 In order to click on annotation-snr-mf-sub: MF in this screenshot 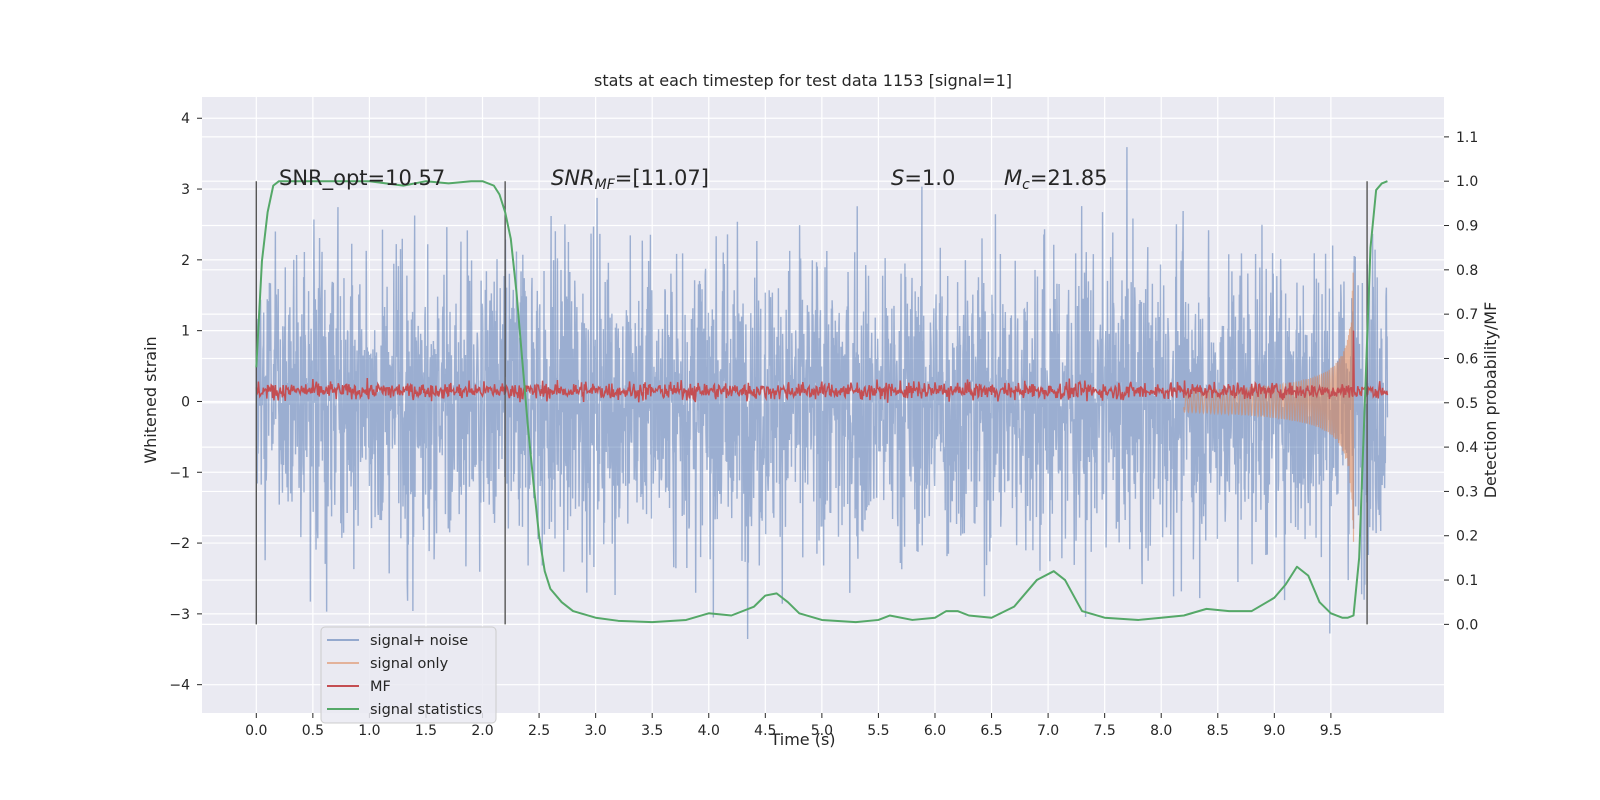, I will do `click(605, 185)`.